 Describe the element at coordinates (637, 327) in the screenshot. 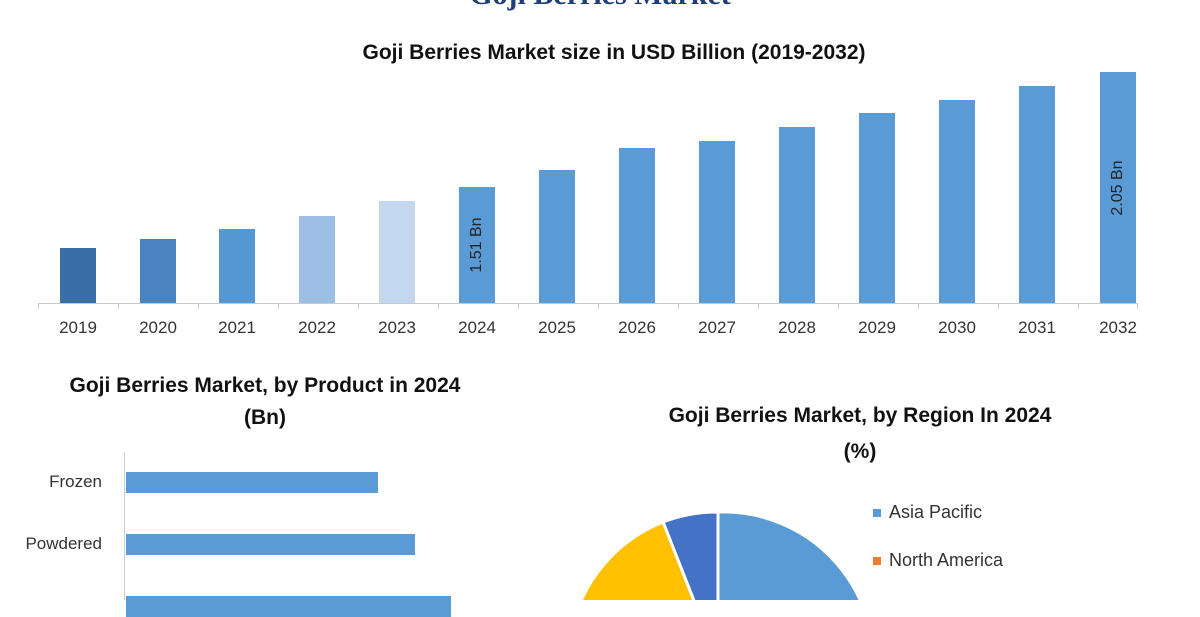

I see `x-label-2026: 2026` at that location.